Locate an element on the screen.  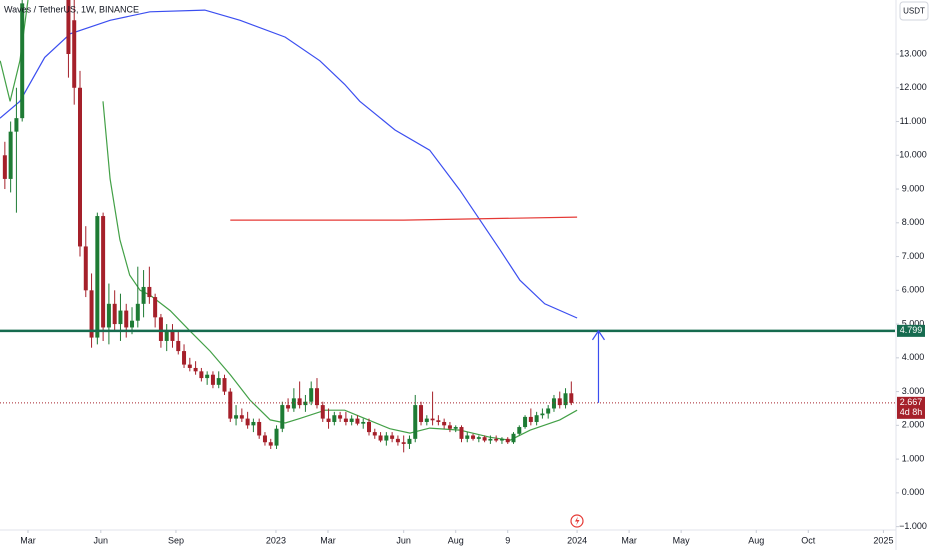
y-tick-label: 0.000 is located at coordinates (913, 492).